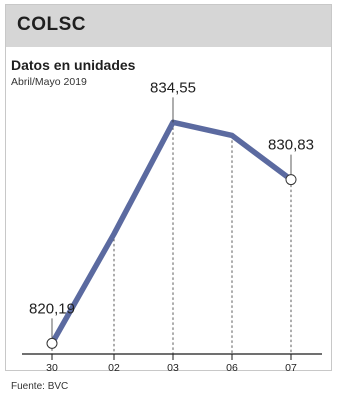 This screenshot has height=402, width=339. Describe the element at coordinates (40, 386) in the screenshot. I see `source-note: Fuente: BVC` at that location.